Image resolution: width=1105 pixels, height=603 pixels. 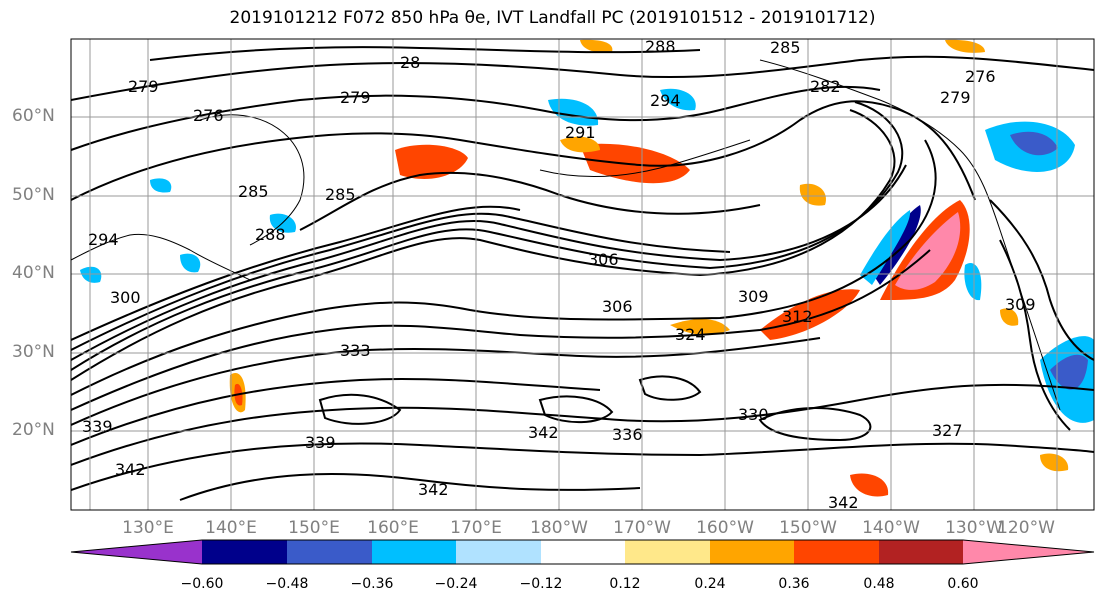 I want to click on contour-label: 330, so click(x=753, y=414).